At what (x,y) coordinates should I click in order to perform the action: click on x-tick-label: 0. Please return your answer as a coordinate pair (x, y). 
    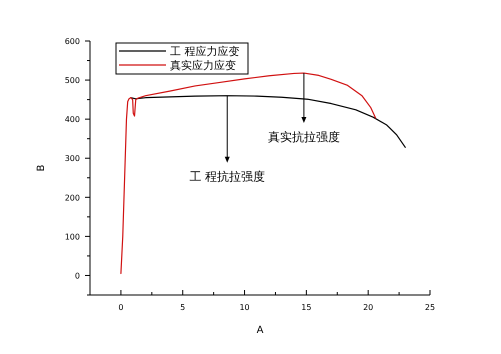
    Looking at the image, I should click on (121, 307).